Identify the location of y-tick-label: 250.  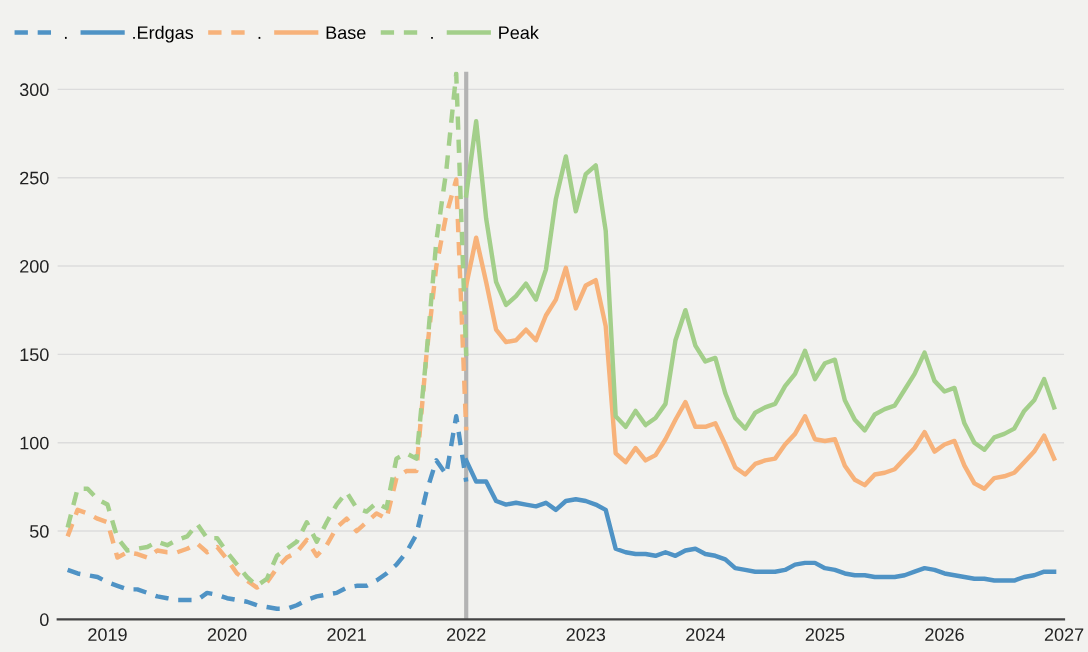
(34, 178).